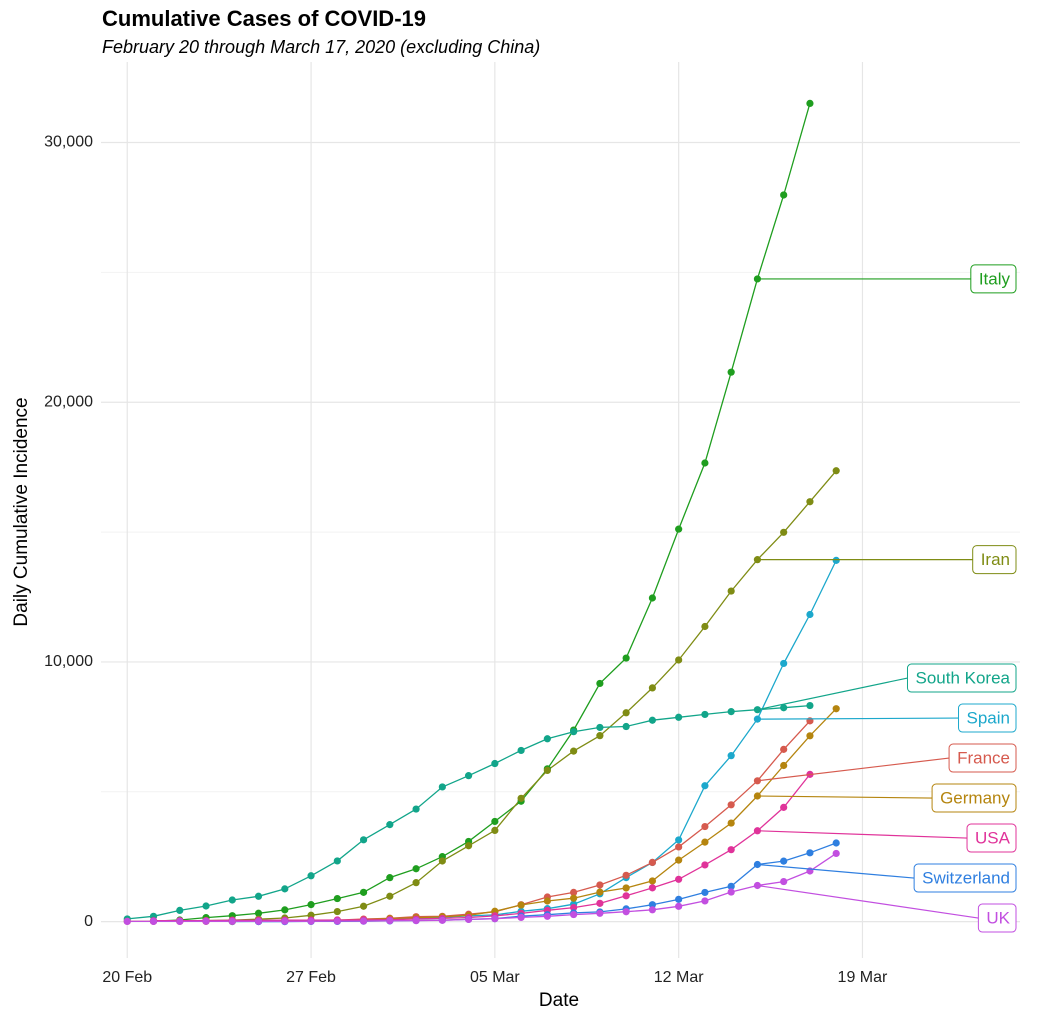 This screenshot has width=1039, height=1019. I want to click on x-tick-label: 27 Feb, so click(311, 977).